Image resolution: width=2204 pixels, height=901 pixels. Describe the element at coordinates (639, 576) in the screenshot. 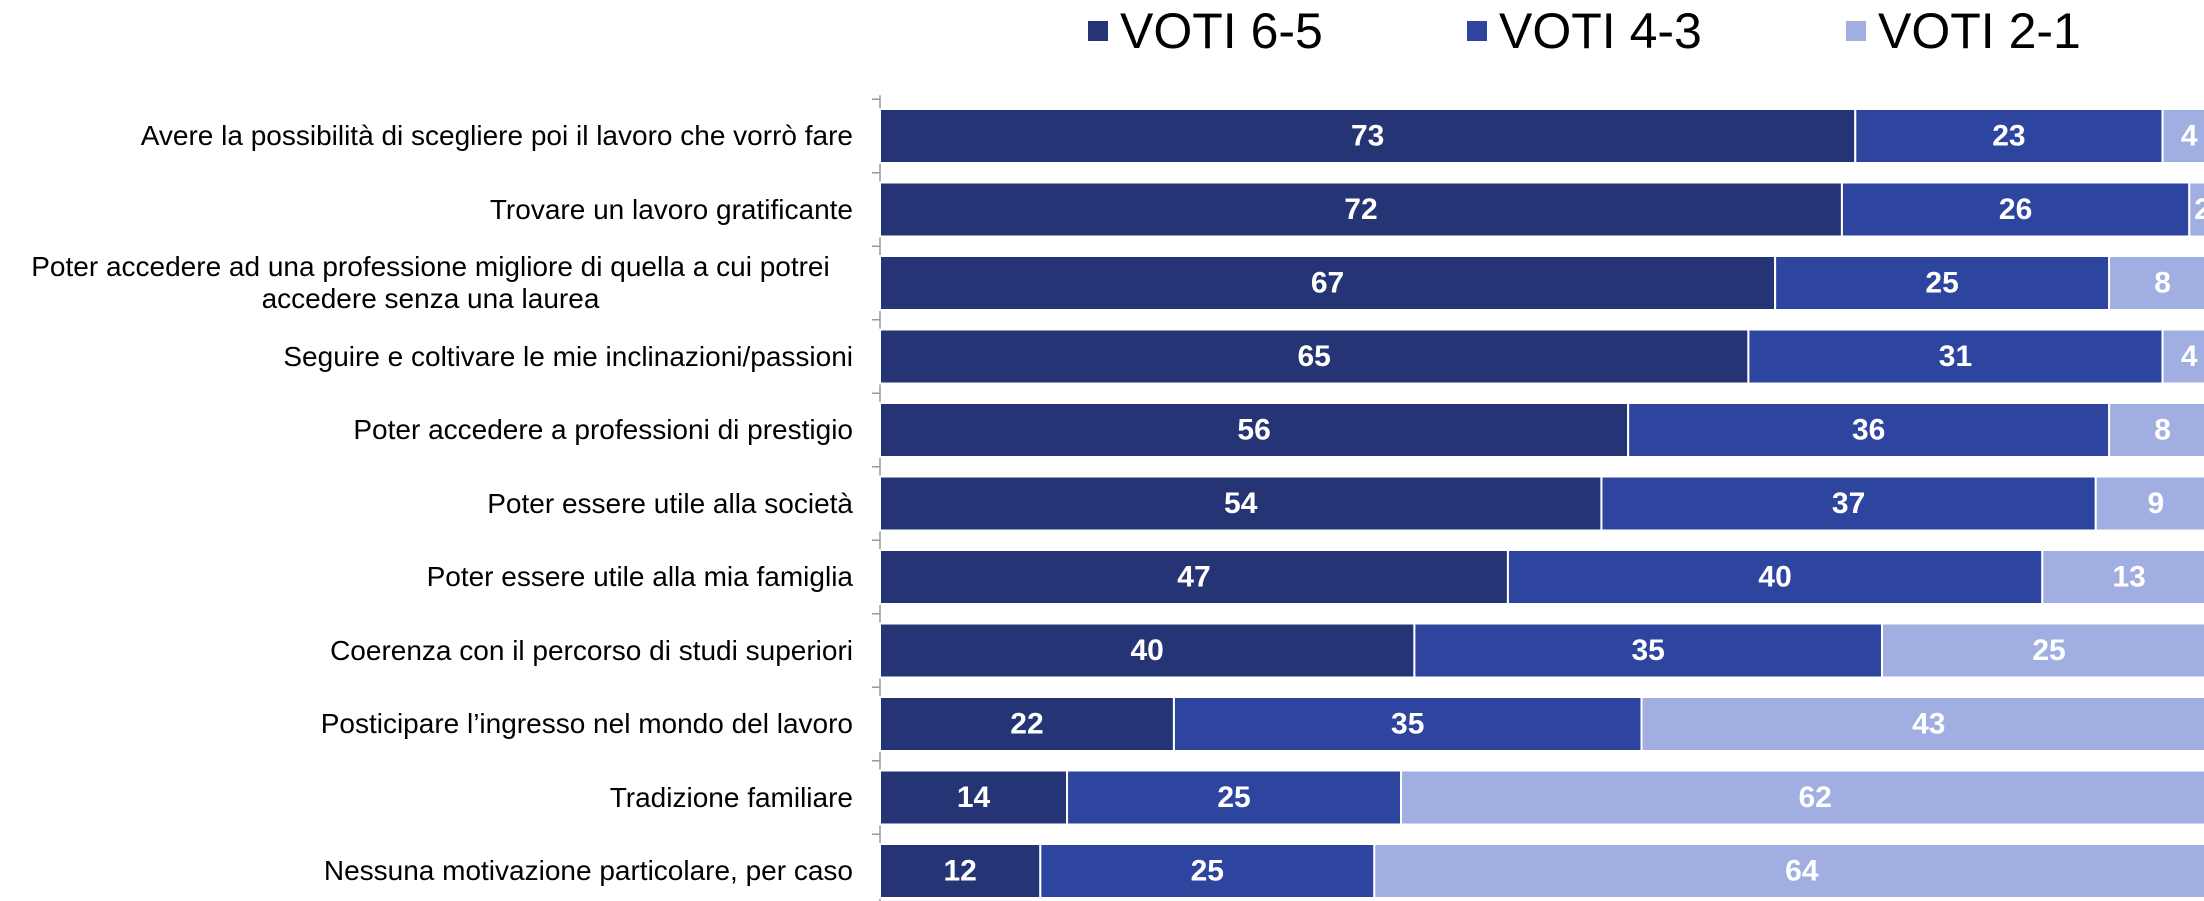

I see `category-text: Poter essere utile alla mia famiglia` at that location.